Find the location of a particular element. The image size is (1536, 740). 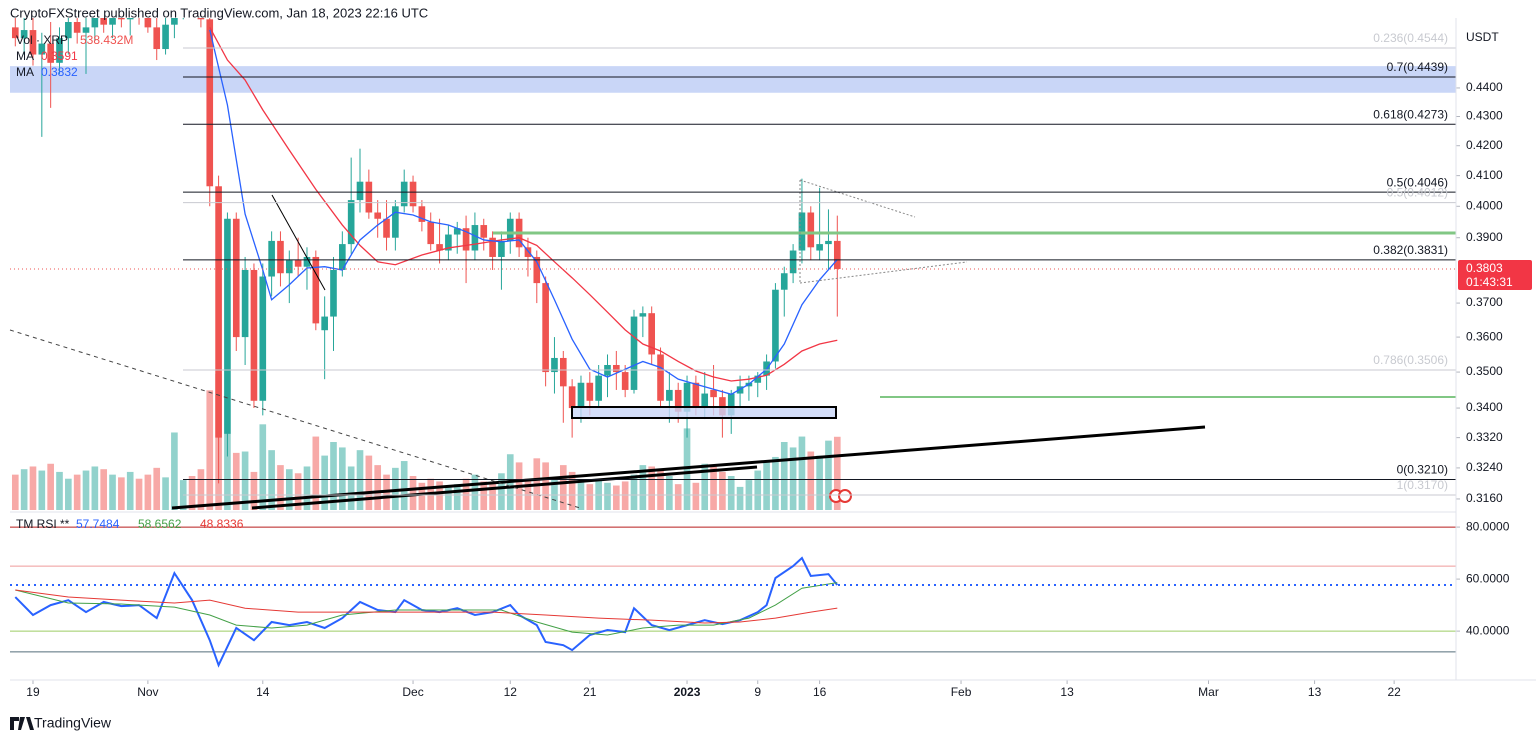

x-tick-label: 22 is located at coordinates (1394, 692).